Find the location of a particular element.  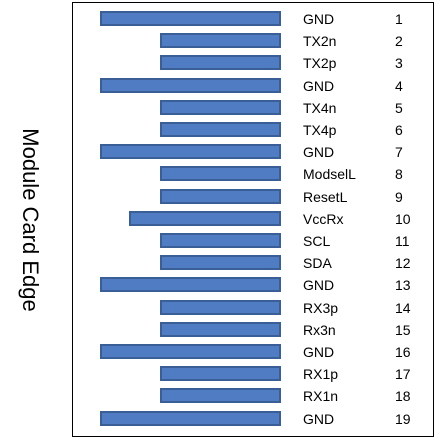

pin-row: TX2p 3 is located at coordinates (253, 63).